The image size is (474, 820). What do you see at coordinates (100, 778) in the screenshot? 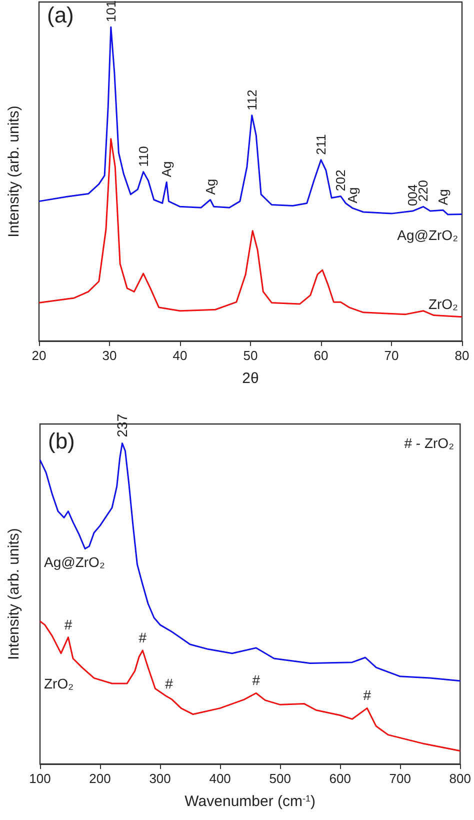
I see `x-tick-label: 200` at bounding box center [100, 778].